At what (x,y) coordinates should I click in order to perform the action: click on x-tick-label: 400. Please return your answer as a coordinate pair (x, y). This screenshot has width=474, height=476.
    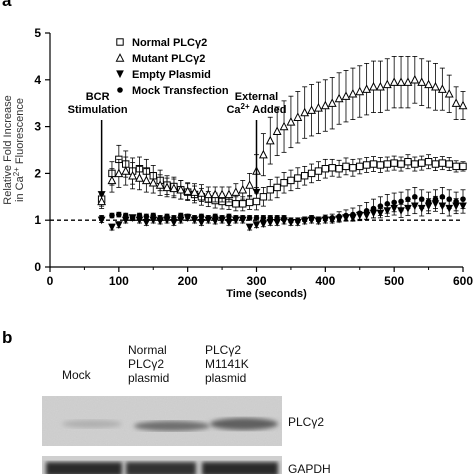
    Looking at the image, I should click on (325, 281).